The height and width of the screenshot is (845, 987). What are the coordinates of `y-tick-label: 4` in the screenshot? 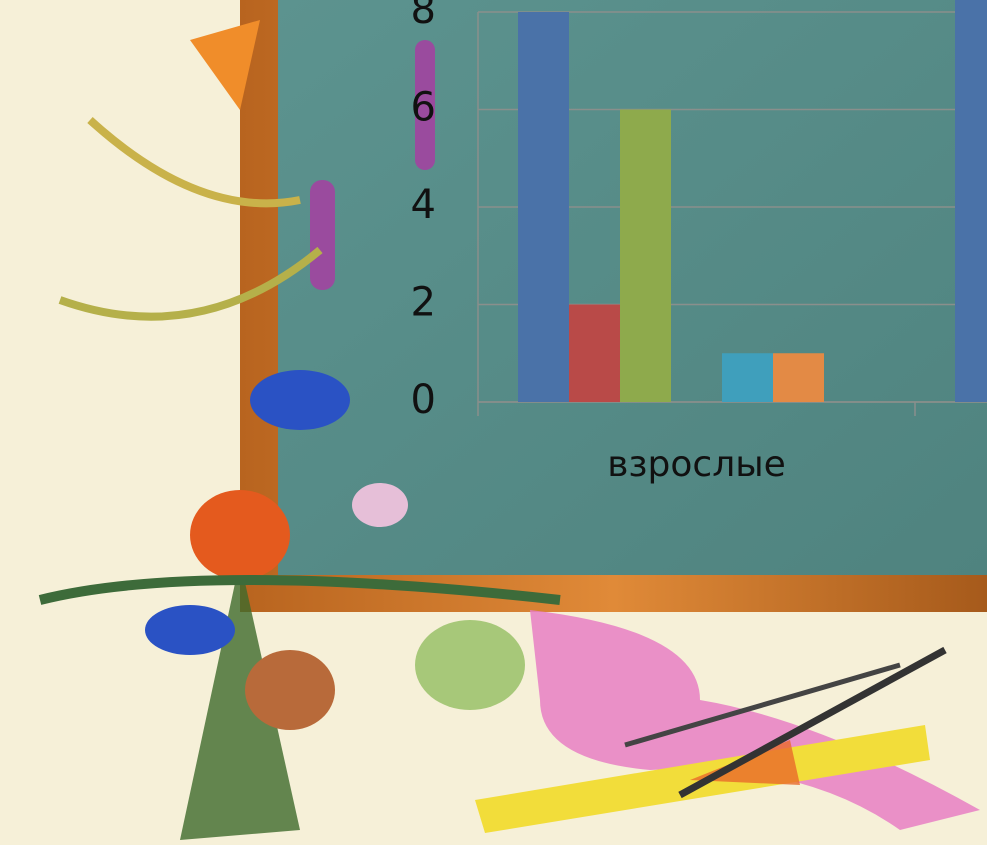 It's located at (423, 205).